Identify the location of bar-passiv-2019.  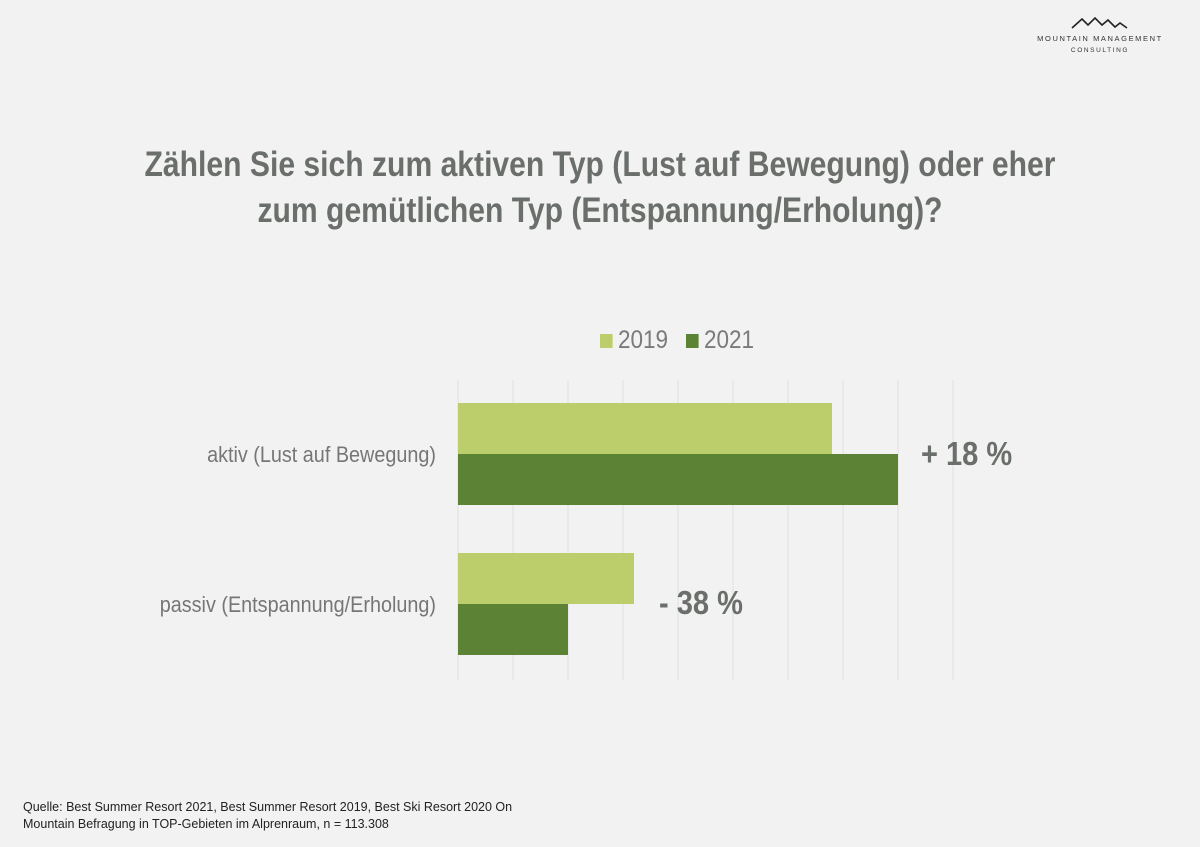
(546, 578).